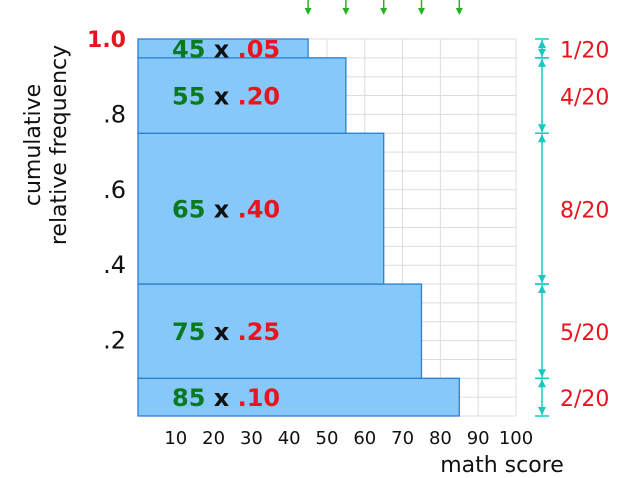 The height and width of the screenshot is (478, 622). What do you see at coordinates (584, 98) in the screenshot?
I see `fraction-label: 4/20` at bounding box center [584, 98].